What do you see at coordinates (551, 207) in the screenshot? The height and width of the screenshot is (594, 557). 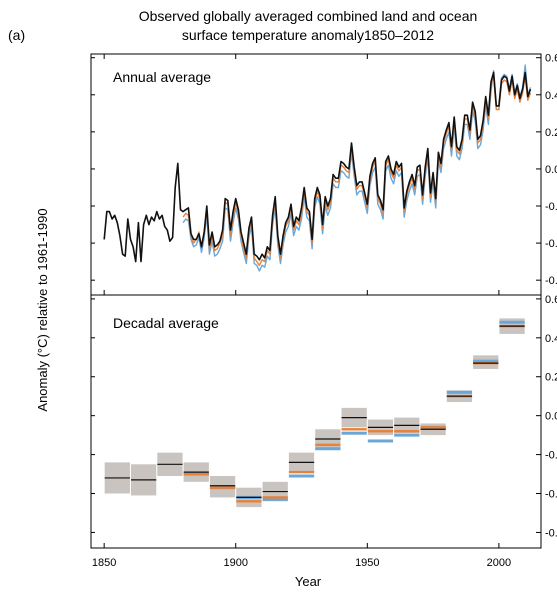 I see `annual-ytick-label: -0.2` at bounding box center [551, 207].